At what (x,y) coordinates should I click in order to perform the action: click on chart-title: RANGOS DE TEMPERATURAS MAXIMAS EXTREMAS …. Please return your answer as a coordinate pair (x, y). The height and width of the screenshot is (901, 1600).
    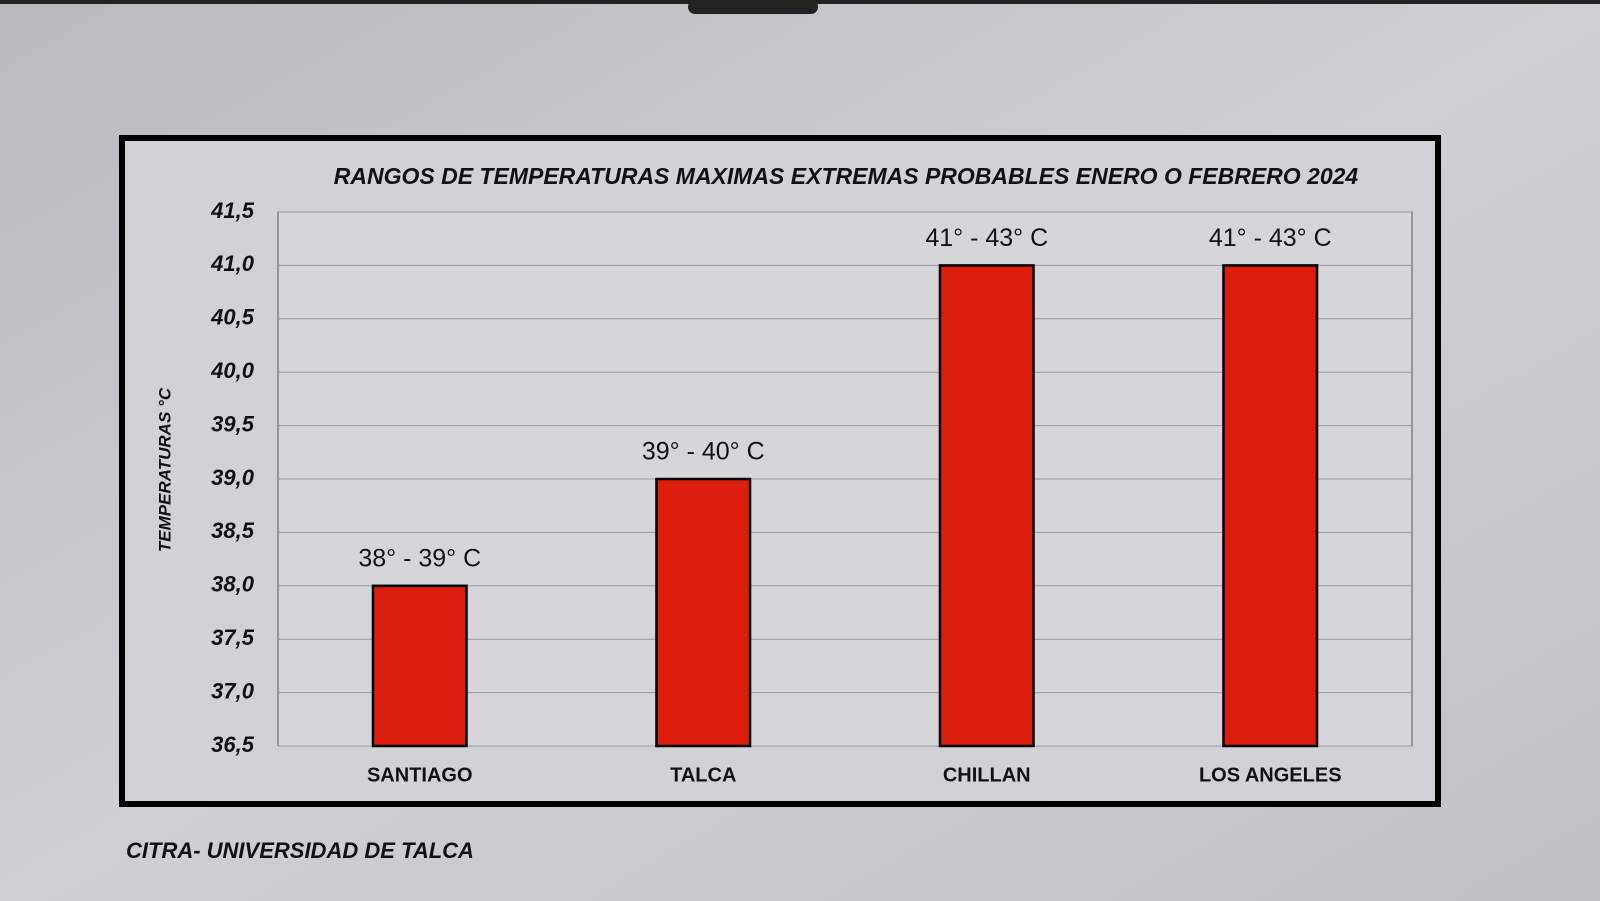
    Looking at the image, I should click on (846, 176).